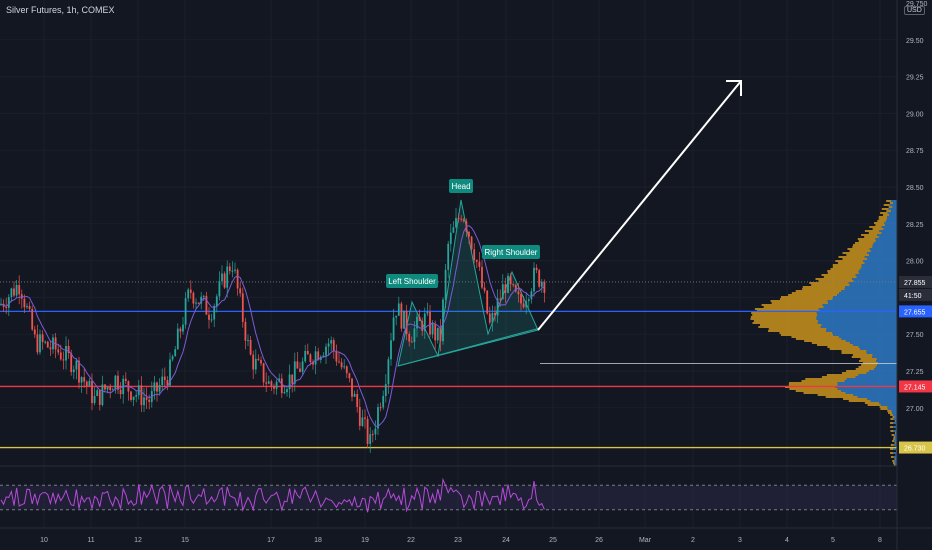 This screenshot has width=932, height=550. I want to click on price-axis-bg, so click(914, 275).